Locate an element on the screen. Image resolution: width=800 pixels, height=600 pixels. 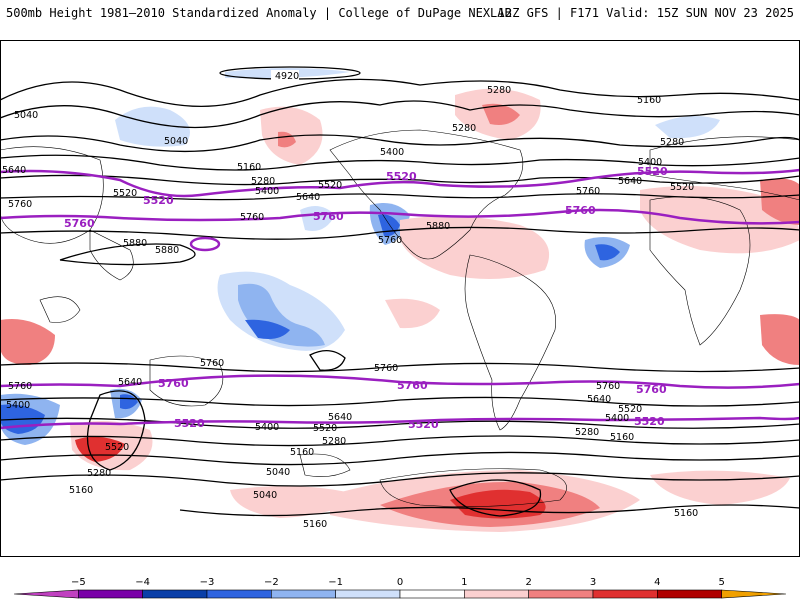
colorbar-tick-label: −1 is located at coordinates (335, 582).